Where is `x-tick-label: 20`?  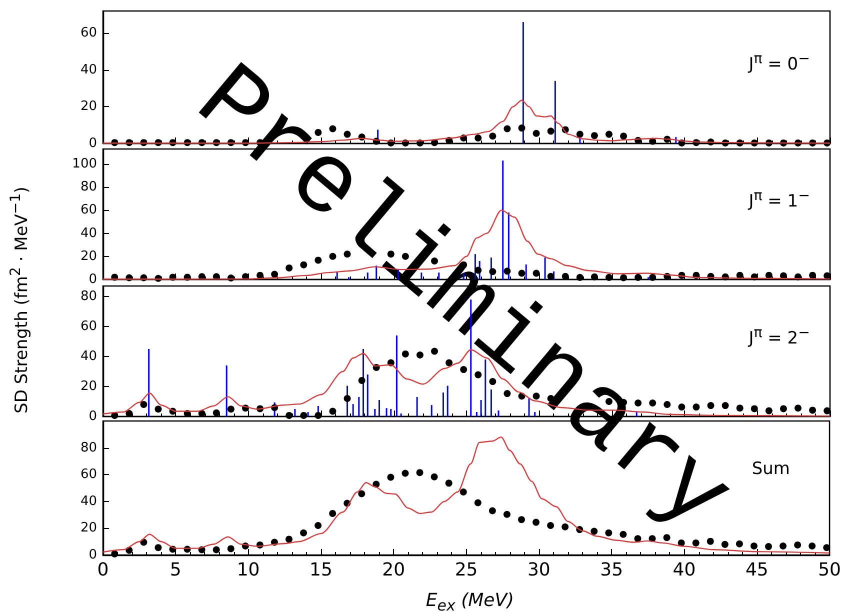 x-tick-label: 20 is located at coordinates (394, 570).